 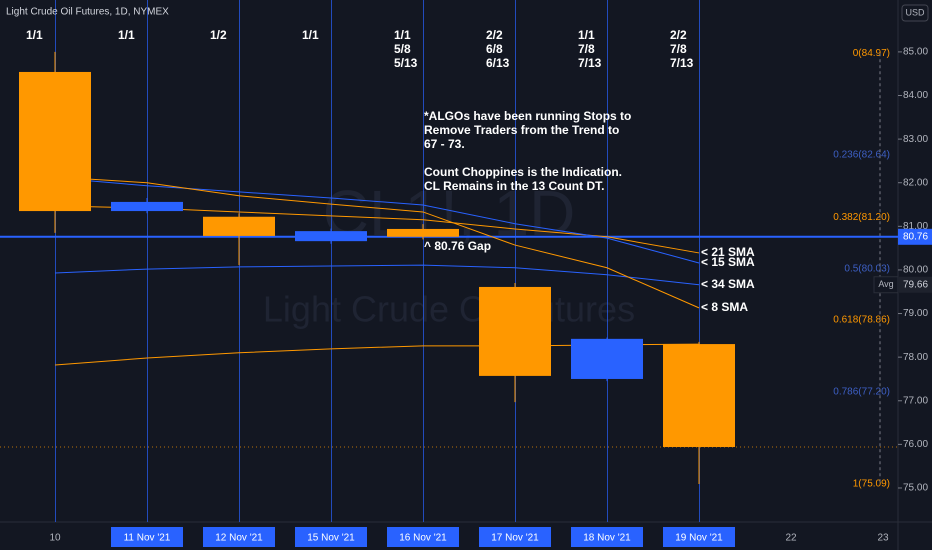 I want to click on y-tick-label: 82.00, so click(x=915, y=182).